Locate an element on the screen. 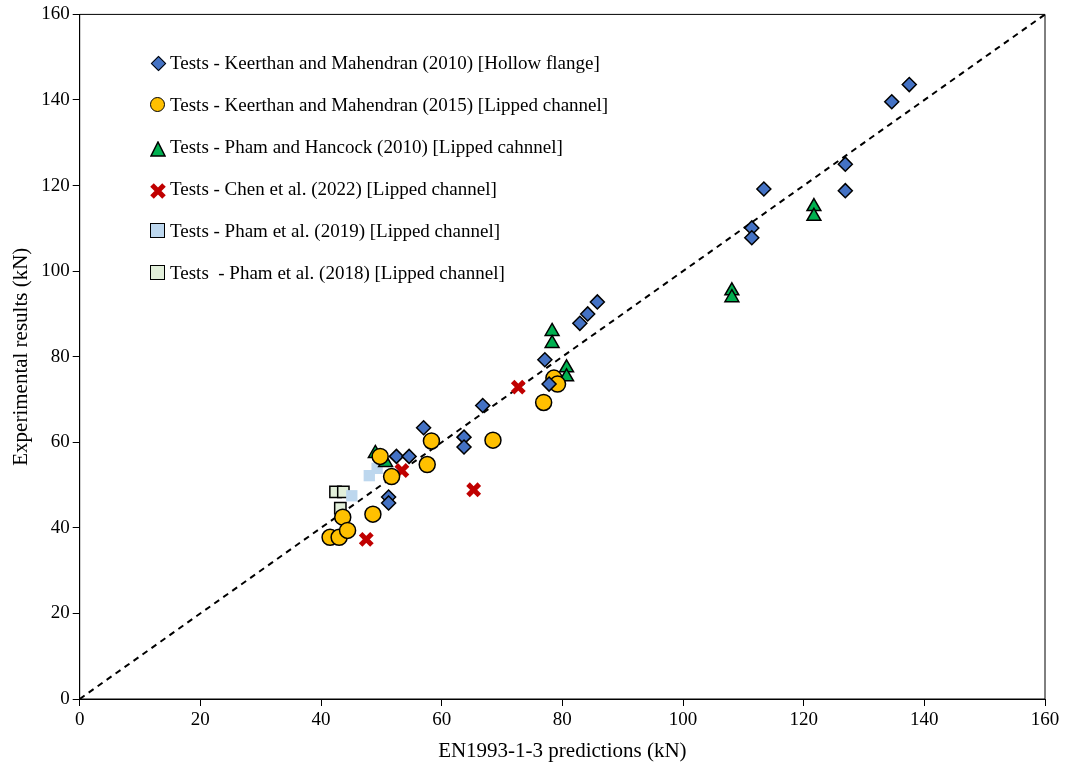 This screenshot has width=1070, height=773. legend-label: Tests - Chen et al. (2022) [Lipped channel] is located at coordinates (333, 189).